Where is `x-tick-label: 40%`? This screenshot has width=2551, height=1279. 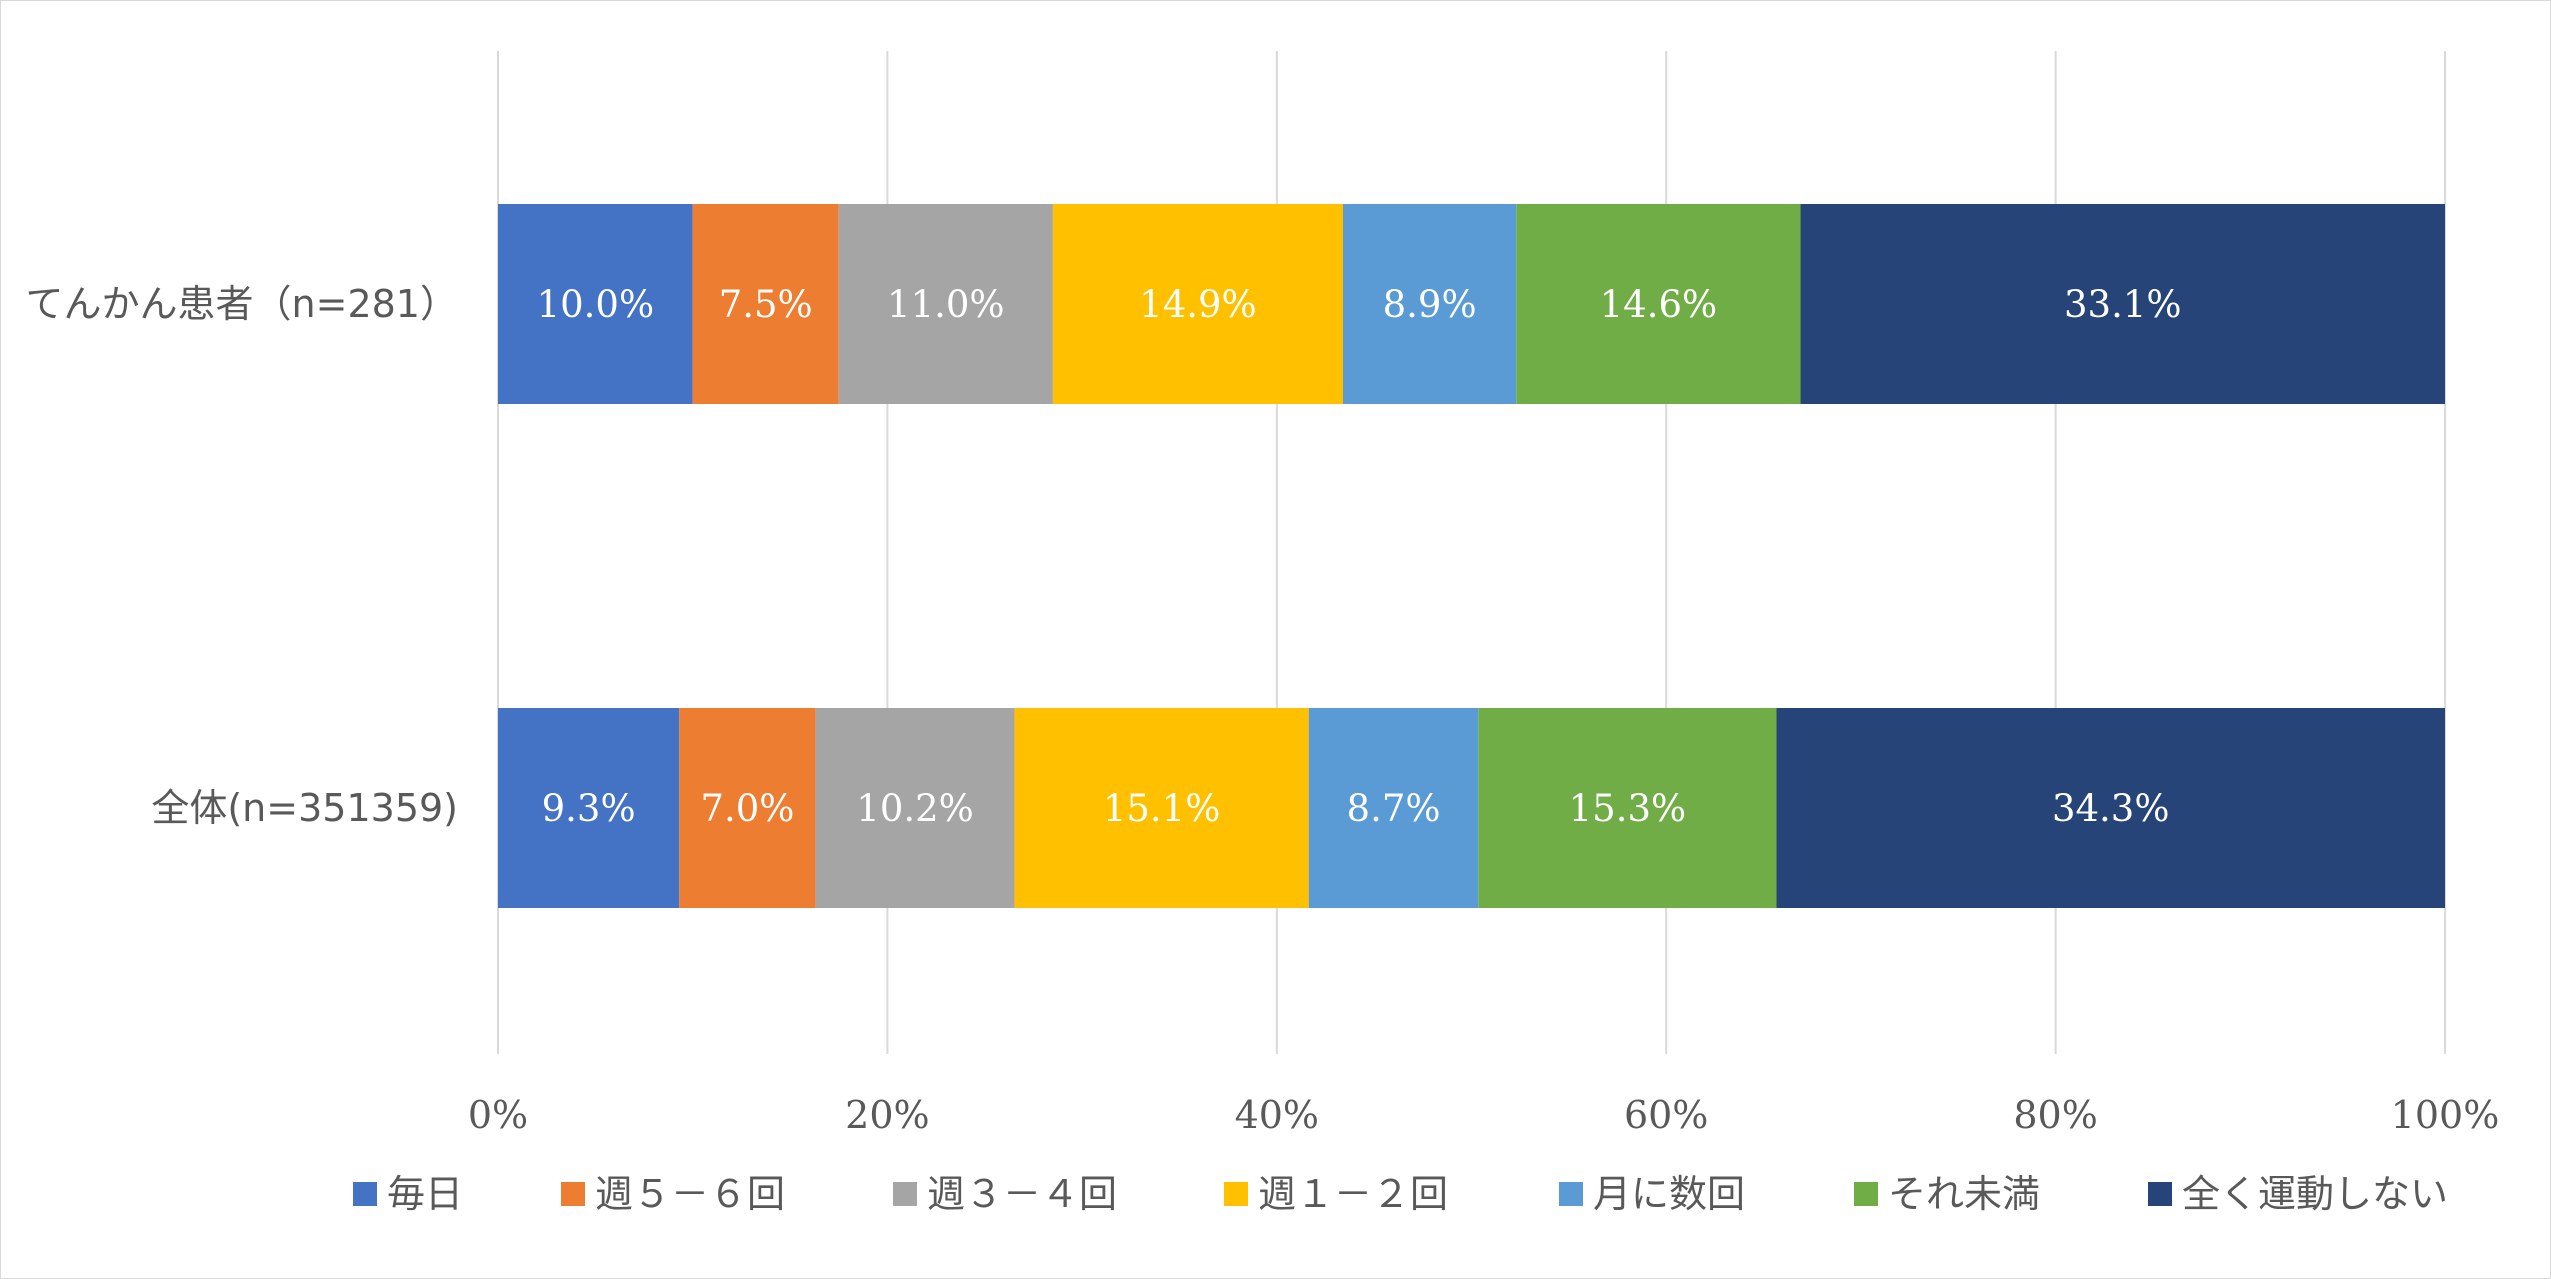
x-tick-label: 40% is located at coordinates (1277, 1115).